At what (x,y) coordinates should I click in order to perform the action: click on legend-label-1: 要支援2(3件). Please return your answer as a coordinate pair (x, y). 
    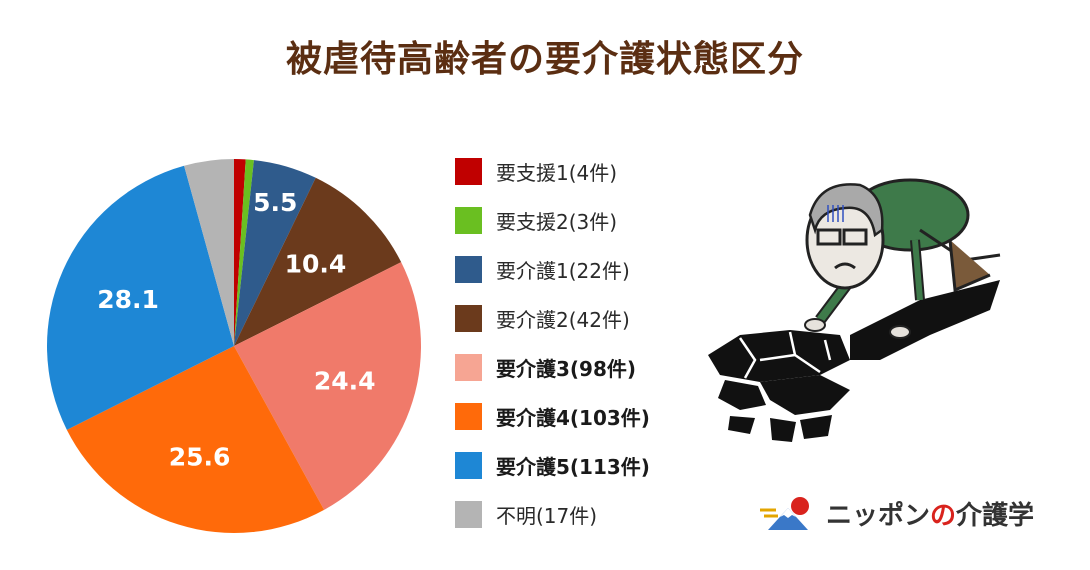
    Looking at the image, I should click on (557, 221).